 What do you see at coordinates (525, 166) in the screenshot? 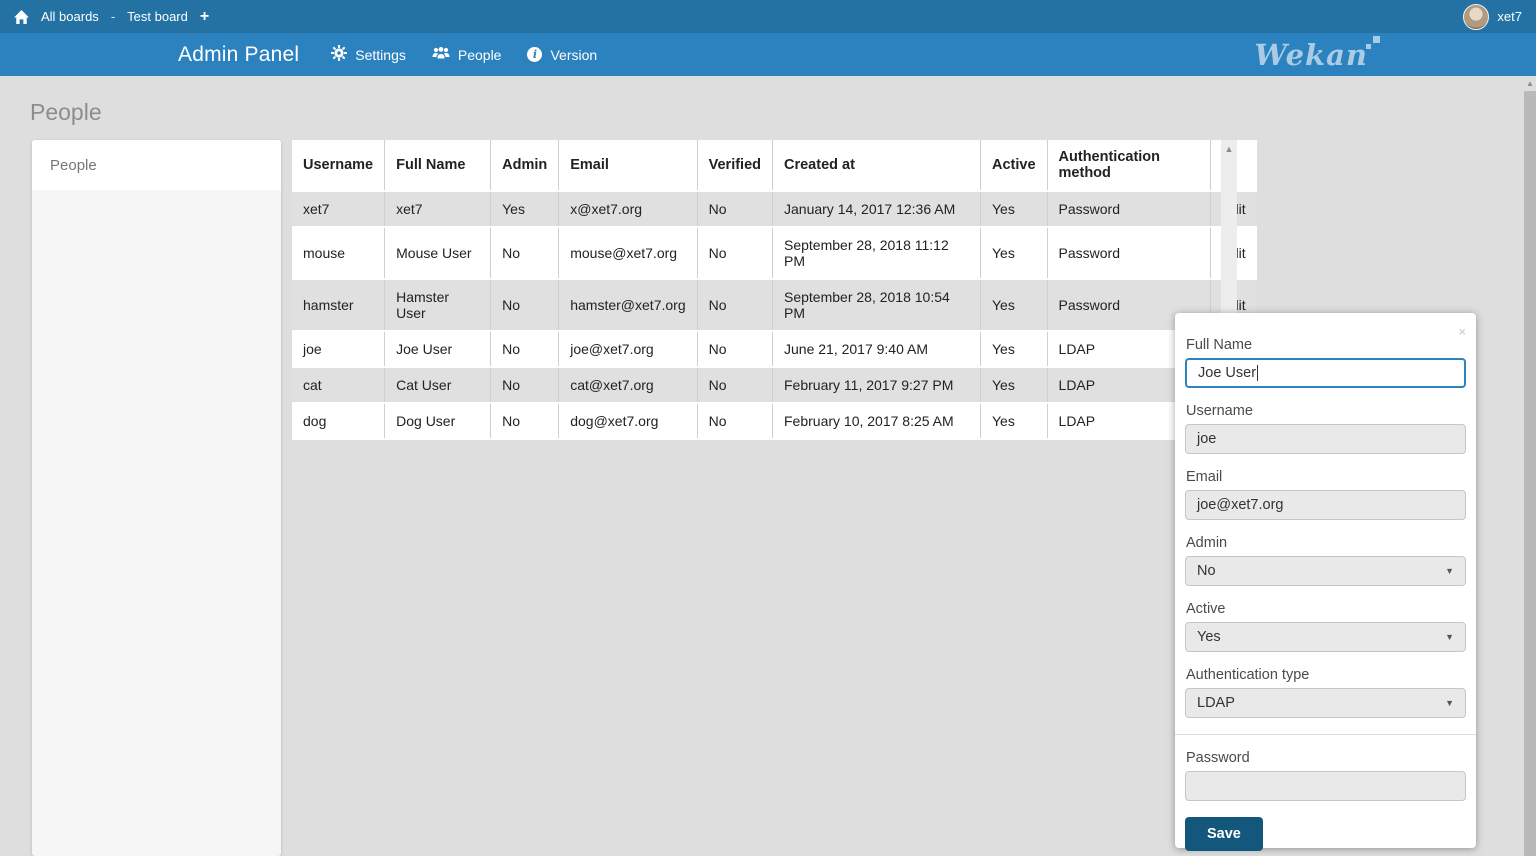
I see `col-header-admin: Admin` at bounding box center [525, 166].